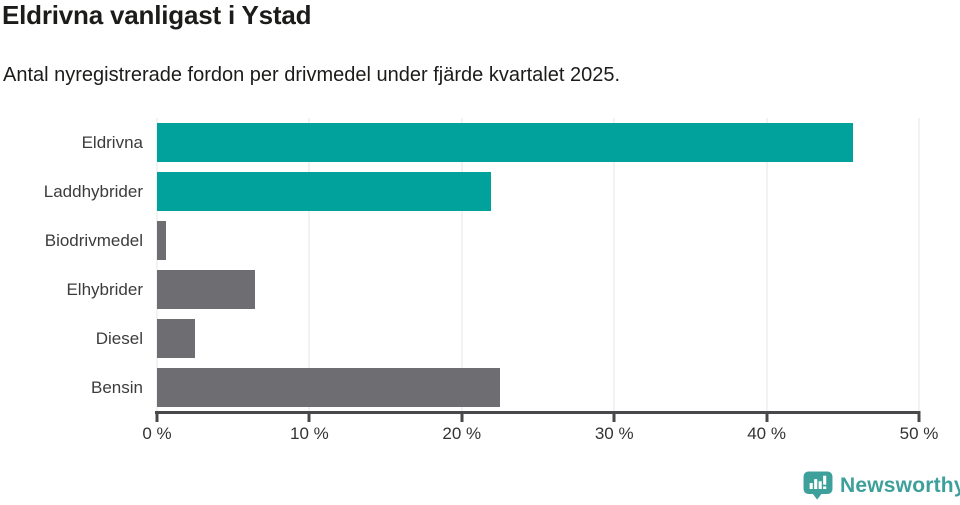 The height and width of the screenshot is (505, 960). I want to click on category-label-biodrivmedel: Biodrivmedel, so click(93, 240).